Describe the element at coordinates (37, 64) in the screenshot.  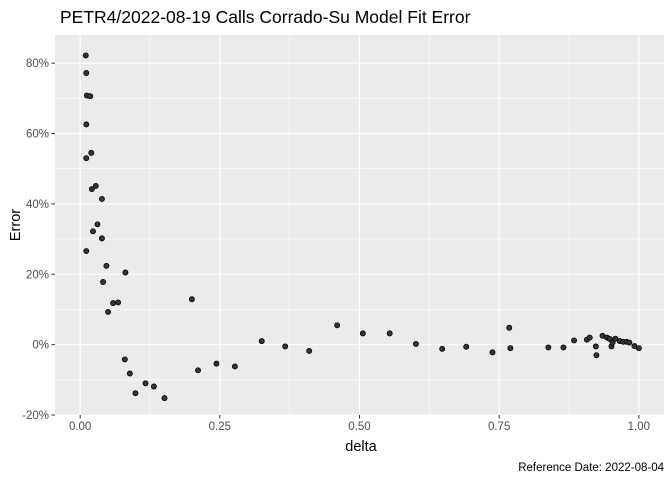
I see `y-tick-label: 80%` at that location.